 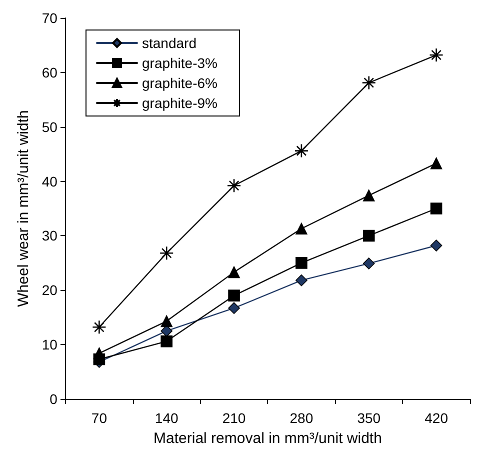 What do you see at coordinates (180, 103) in the screenshot?
I see `legend-label: graphite-9%` at bounding box center [180, 103].